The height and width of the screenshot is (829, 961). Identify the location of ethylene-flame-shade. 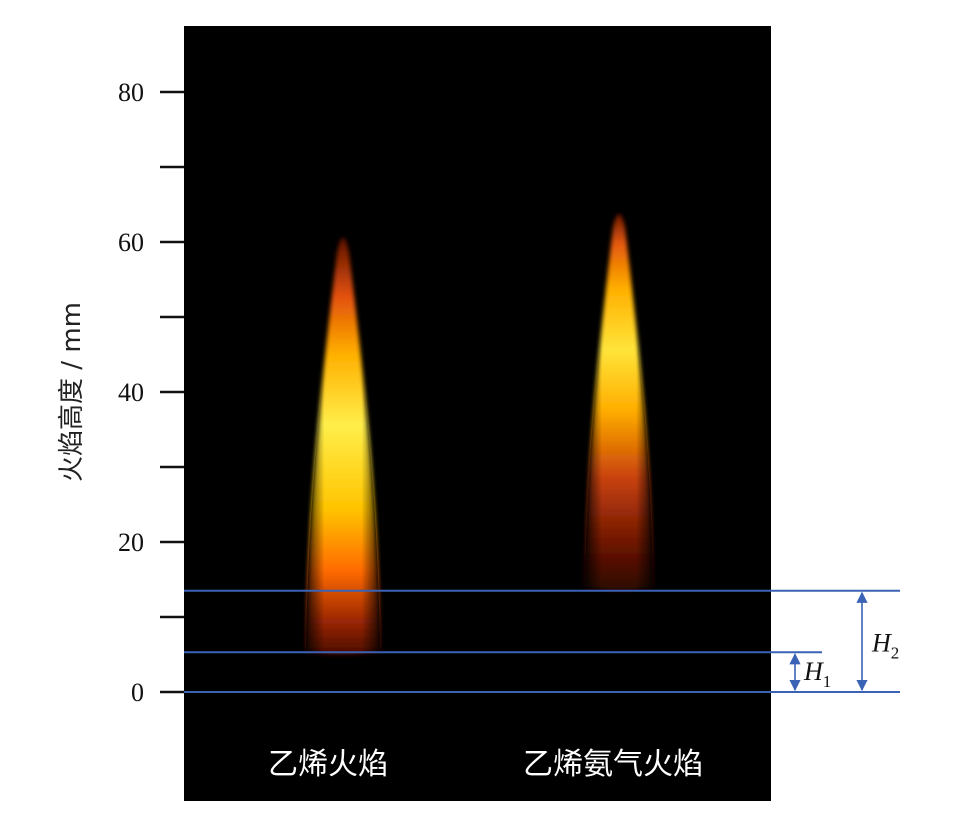
(343, 446).